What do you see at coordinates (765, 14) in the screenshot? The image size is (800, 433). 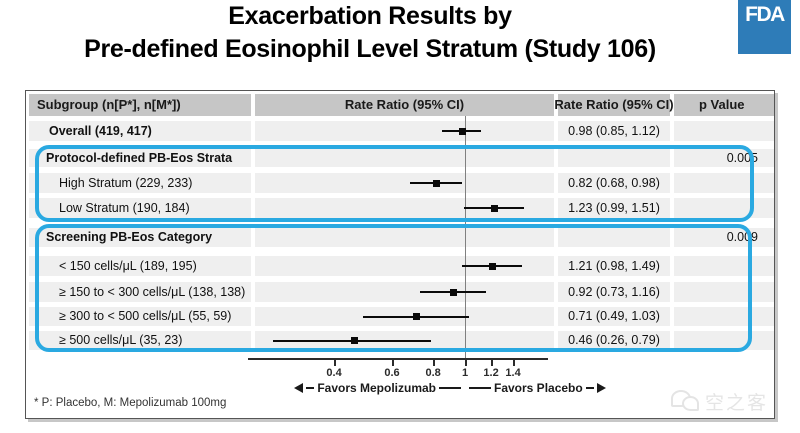 I see `fda-logo-text: FDA` at bounding box center [765, 14].